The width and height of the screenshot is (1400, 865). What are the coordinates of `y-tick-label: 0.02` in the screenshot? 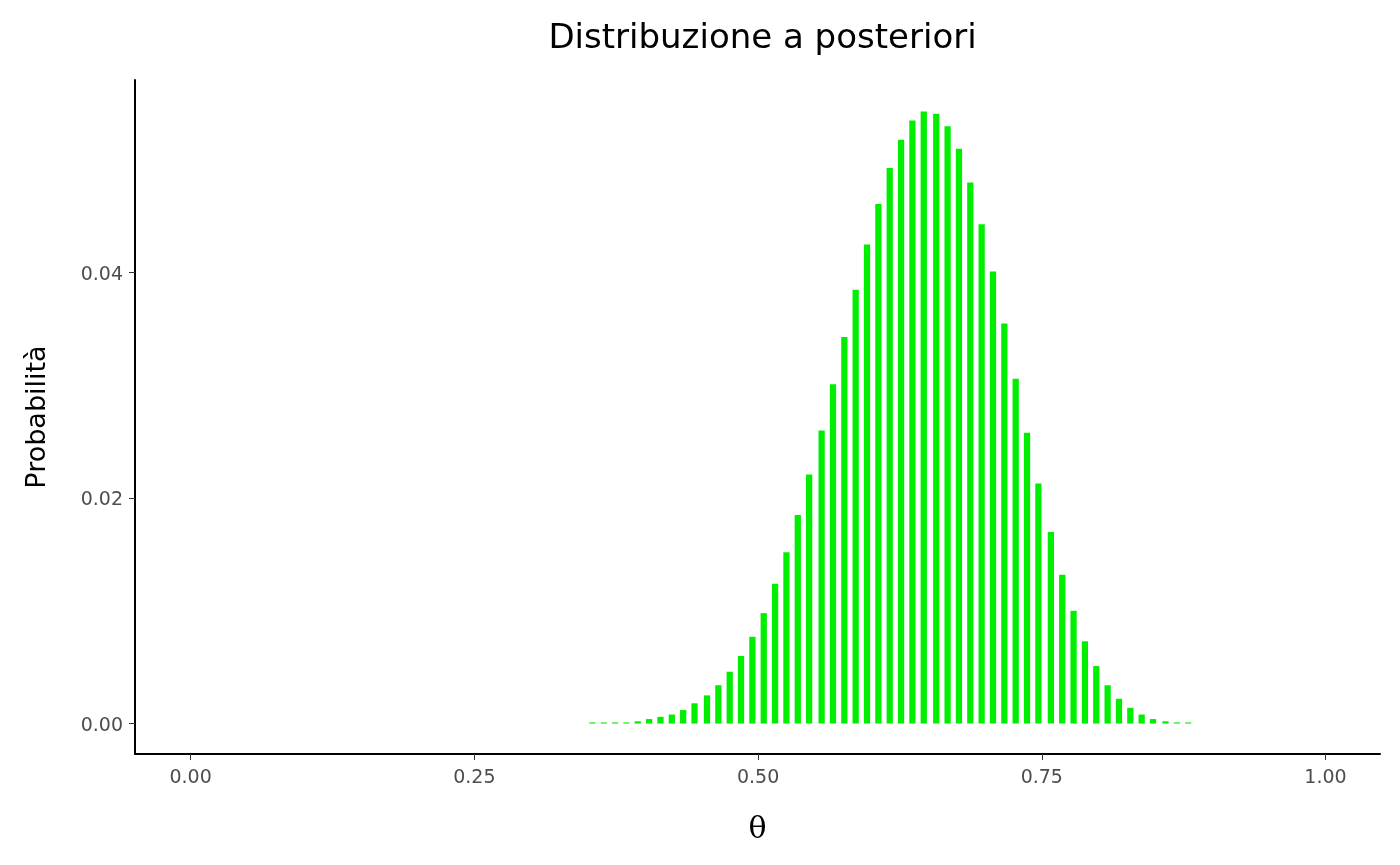 It's located at (101, 498).